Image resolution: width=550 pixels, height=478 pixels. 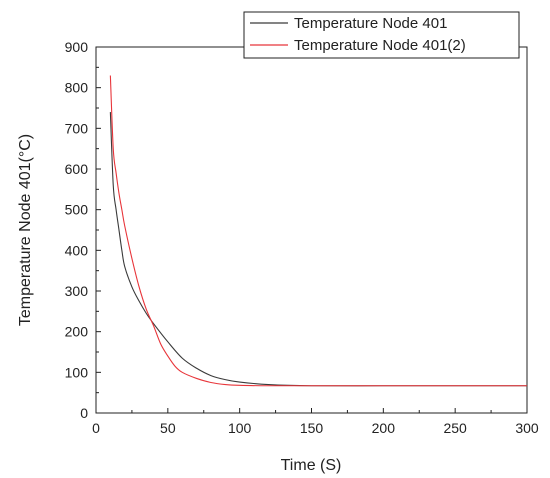 What do you see at coordinates (240, 428) in the screenshot?
I see `x-tick-label: 100` at bounding box center [240, 428].